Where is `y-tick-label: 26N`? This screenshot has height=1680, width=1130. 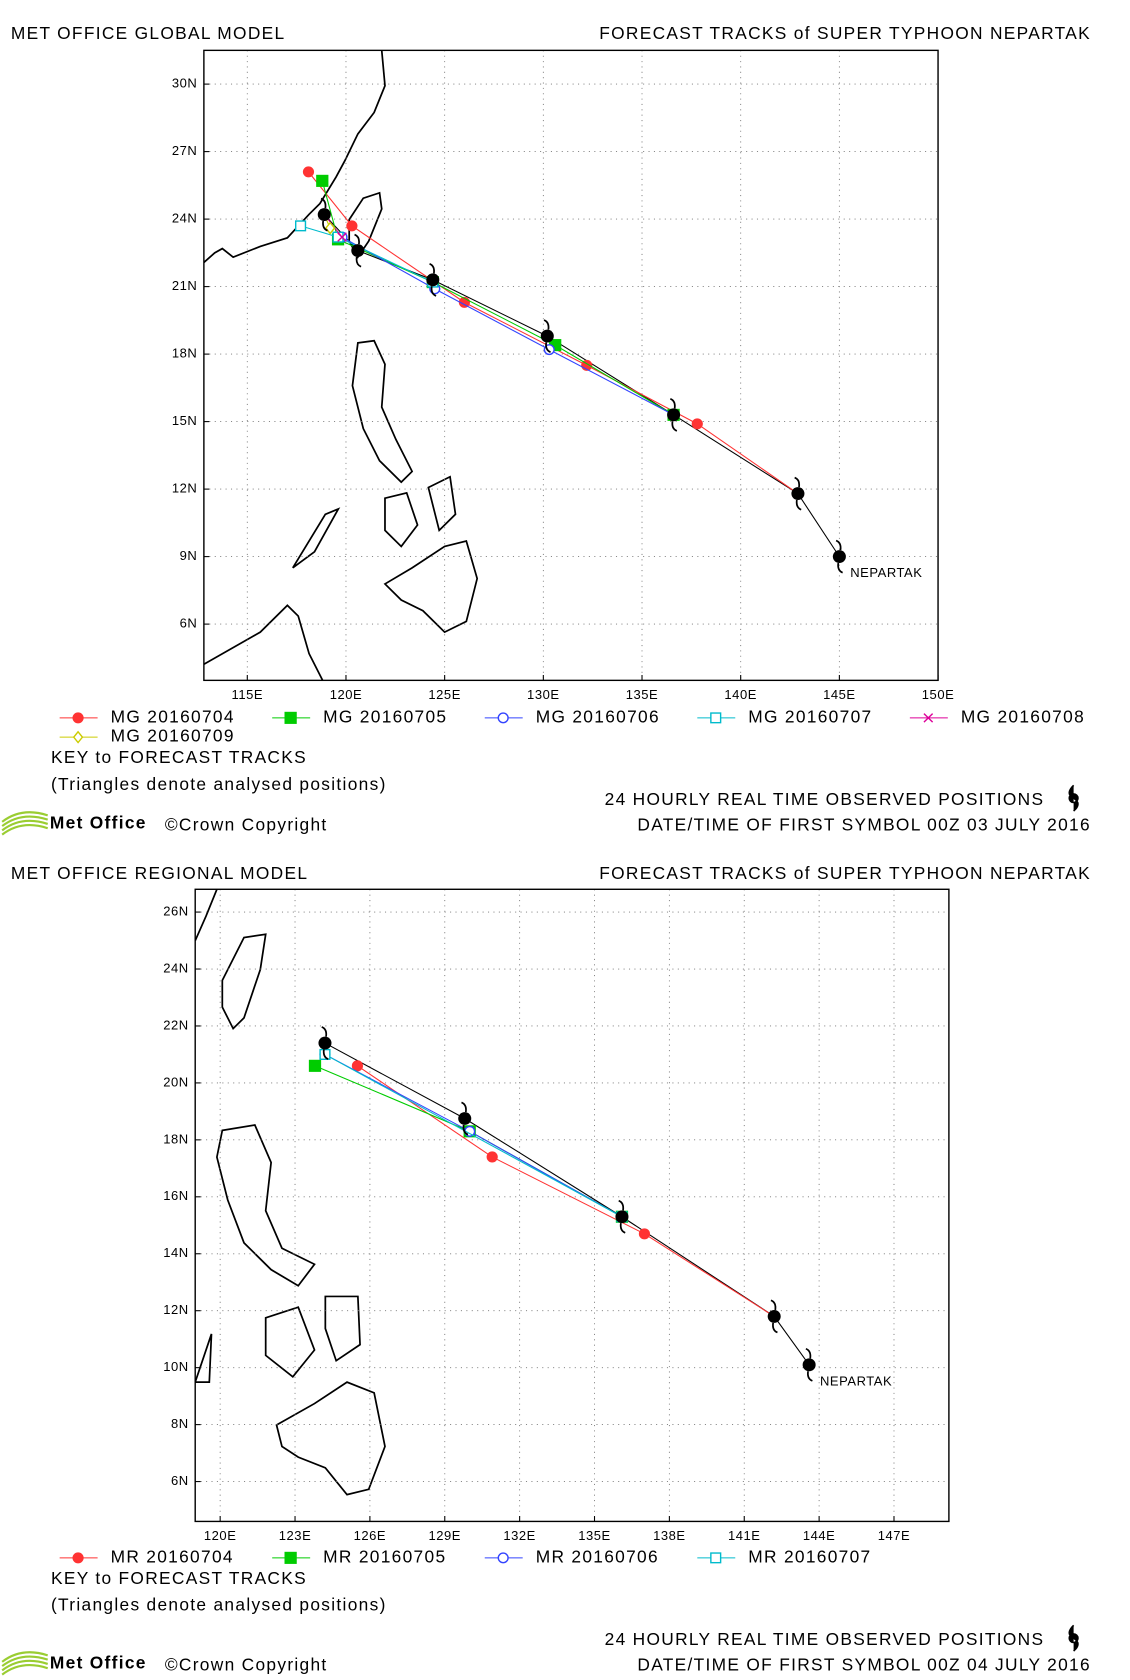 y-tick-label: 26N is located at coordinates (175, 911).